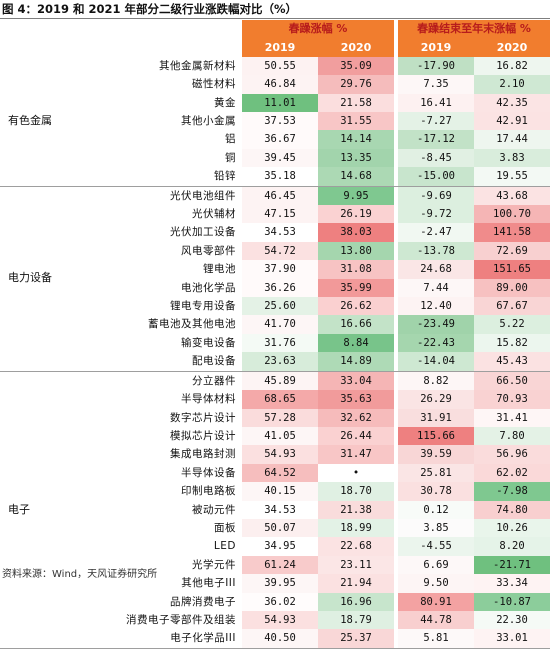 The image size is (550, 649). I want to click on value-cell: 36.26, so click(280, 288).